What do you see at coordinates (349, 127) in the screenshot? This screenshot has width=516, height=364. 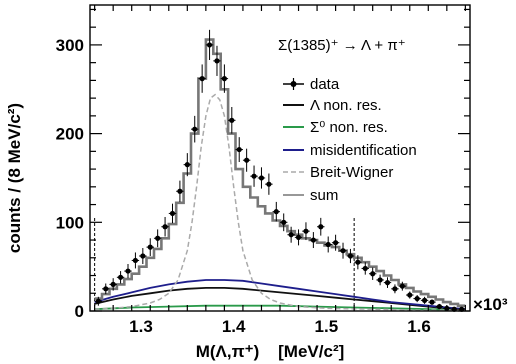 I see `legend-label-sigma0-non-res: Σ⁰ non. res.` at bounding box center [349, 127].